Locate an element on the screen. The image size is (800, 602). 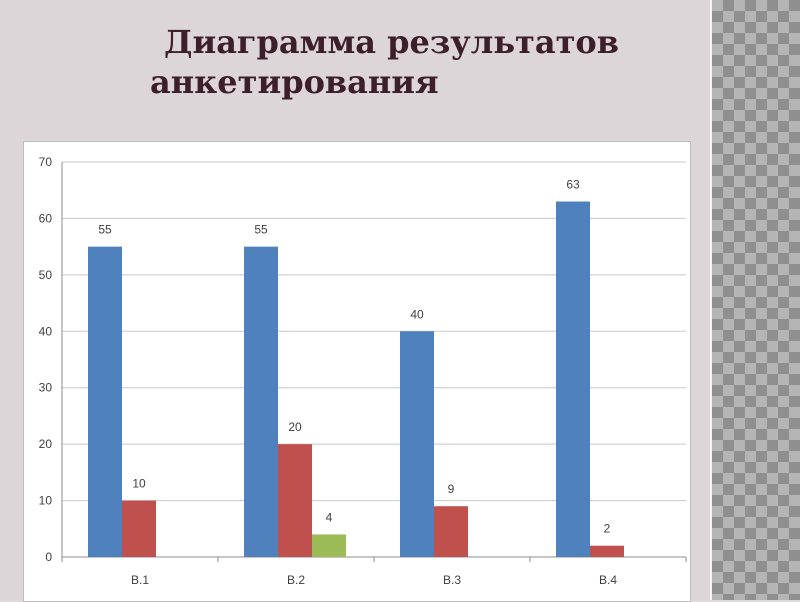
y-tick-label-40: 40 is located at coordinates (46, 331).